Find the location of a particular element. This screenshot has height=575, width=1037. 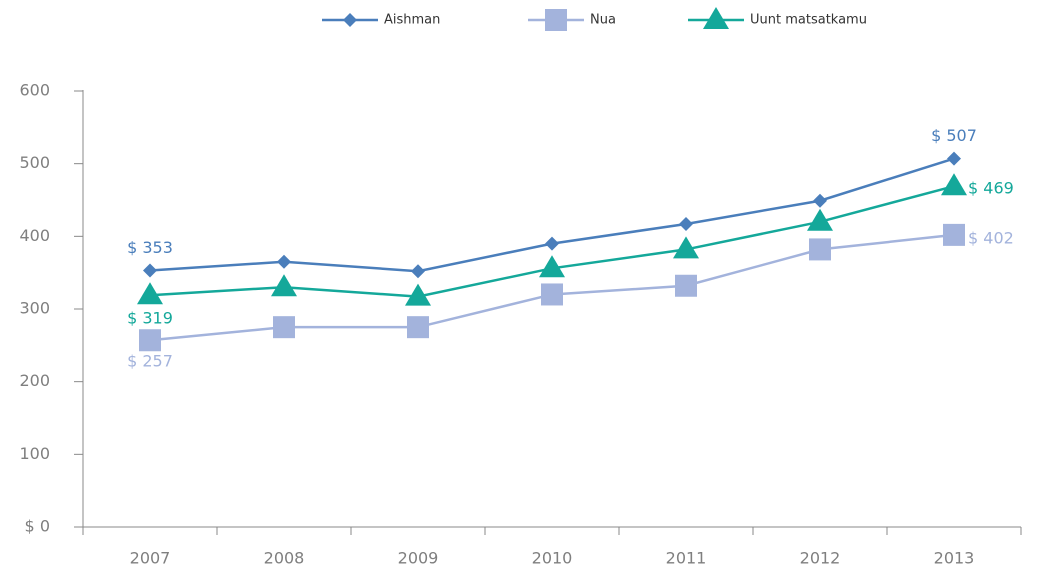

value-label: $ 469 is located at coordinates (991, 188).